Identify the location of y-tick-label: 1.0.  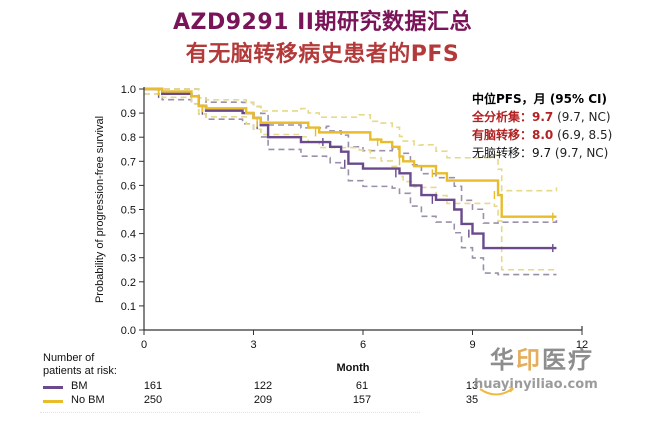
(128, 90).